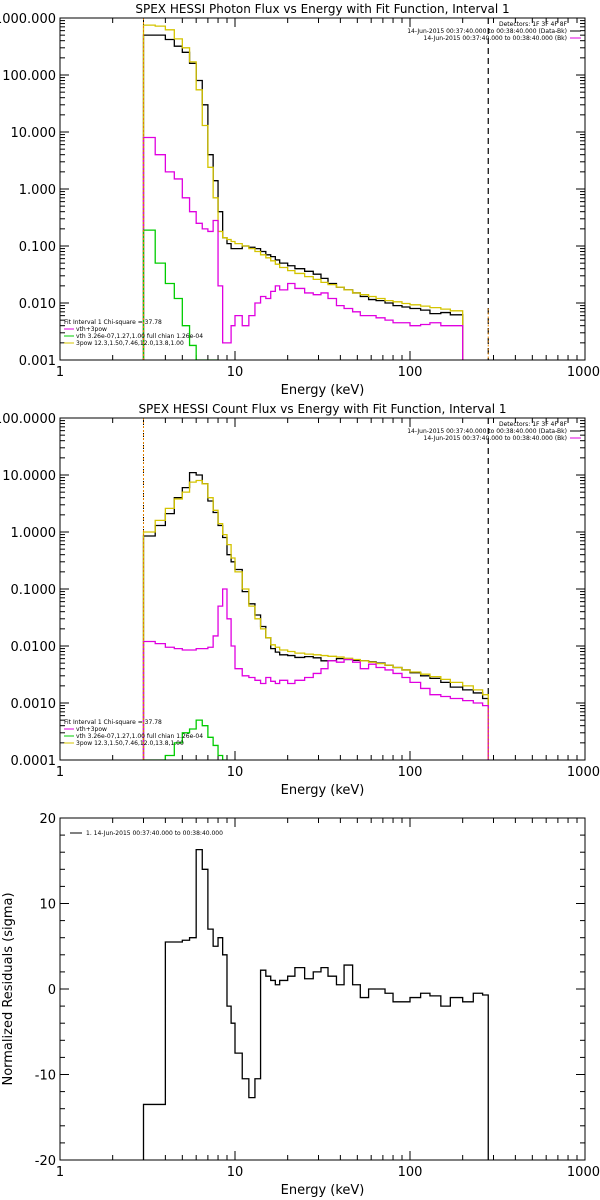 This screenshot has height=1200, width=600. I want to click on y-tick-label: 1.000, so click(37, 190).